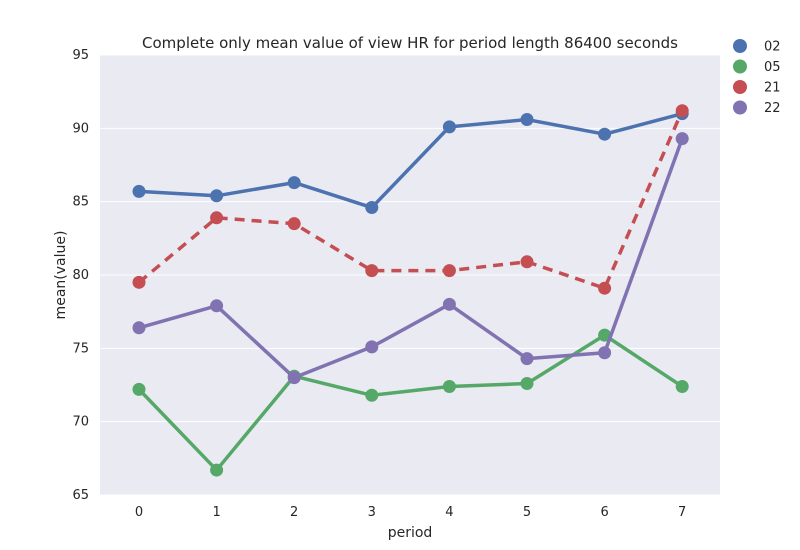  Describe the element at coordinates (80, 495) in the screenshot. I see `y-tick-label: 65` at that location.